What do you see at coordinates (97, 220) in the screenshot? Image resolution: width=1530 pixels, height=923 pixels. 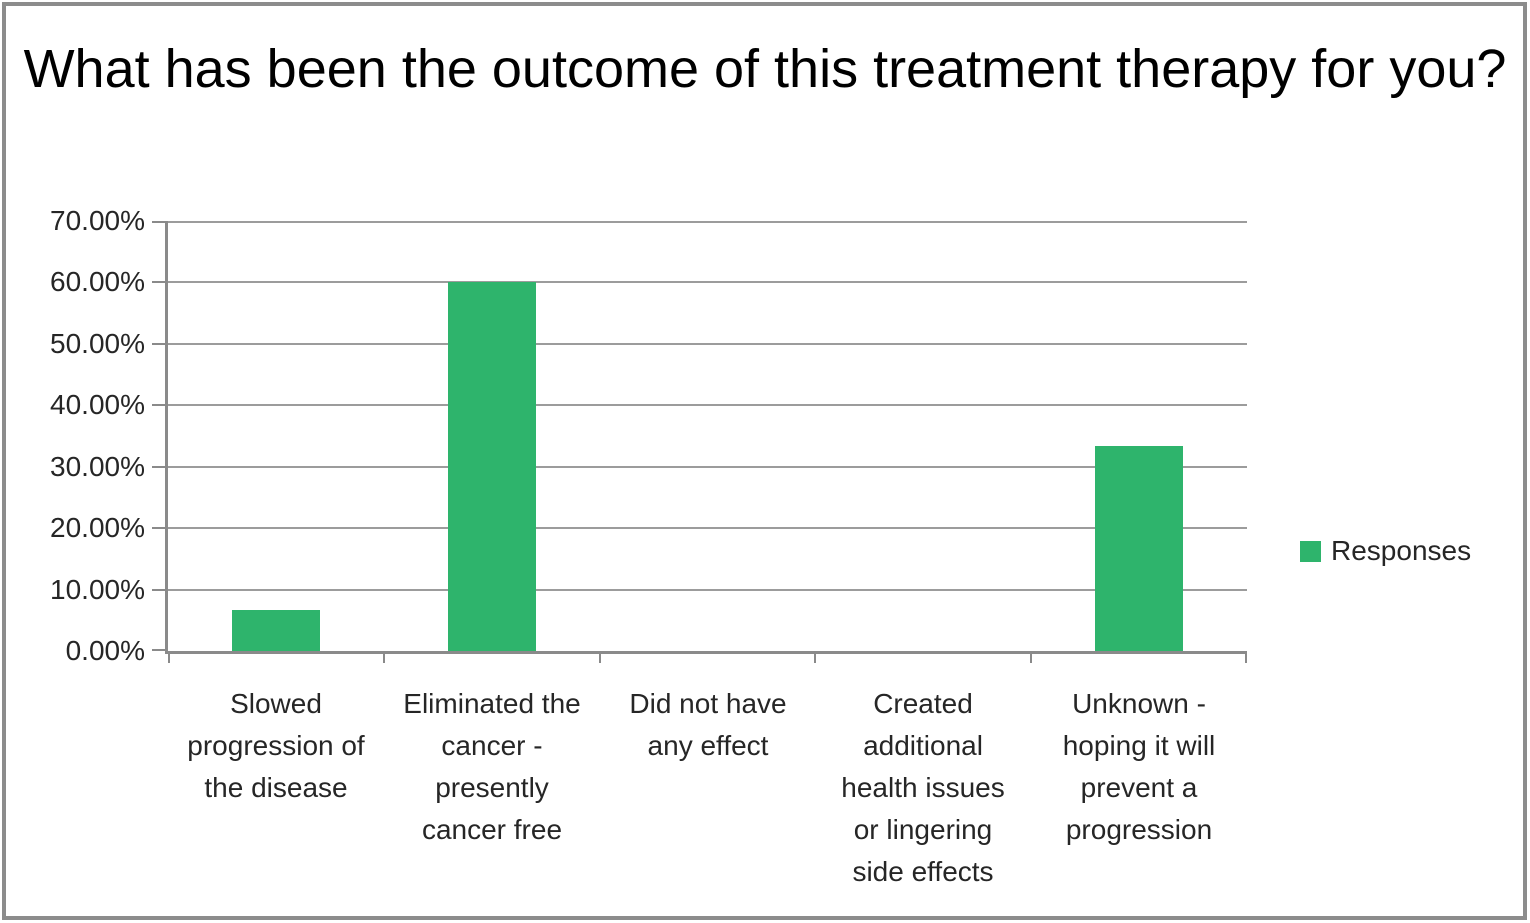 I see `y-axis-tick-label: 70.00%` at bounding box center [97, 220].